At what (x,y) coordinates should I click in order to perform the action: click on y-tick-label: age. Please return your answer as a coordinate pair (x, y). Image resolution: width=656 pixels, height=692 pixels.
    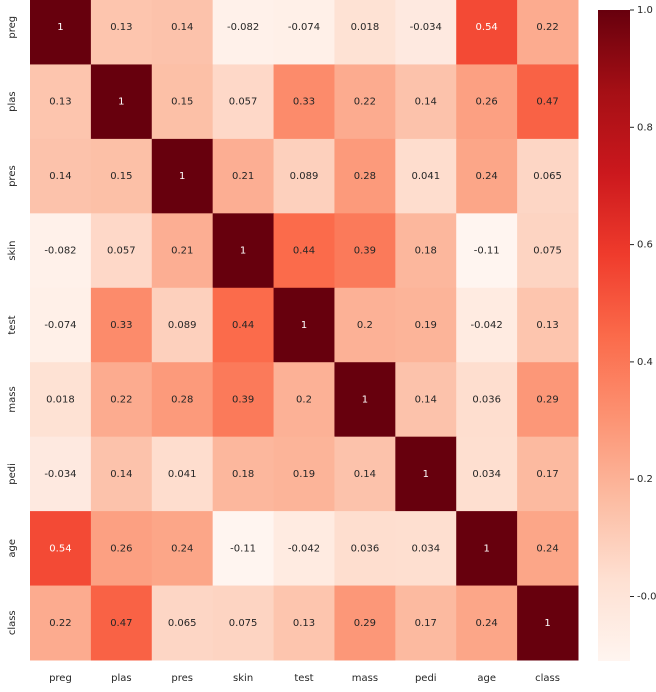
    Looking at the image, I should click on (12, 548).